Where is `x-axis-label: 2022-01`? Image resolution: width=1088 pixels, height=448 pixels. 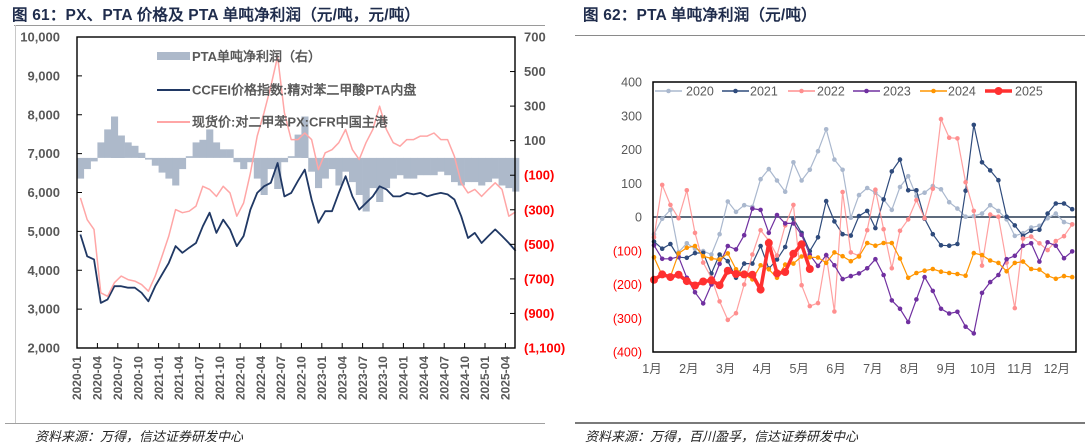 x-axis-label: 2022-01 is located at coordinates (240, 378).